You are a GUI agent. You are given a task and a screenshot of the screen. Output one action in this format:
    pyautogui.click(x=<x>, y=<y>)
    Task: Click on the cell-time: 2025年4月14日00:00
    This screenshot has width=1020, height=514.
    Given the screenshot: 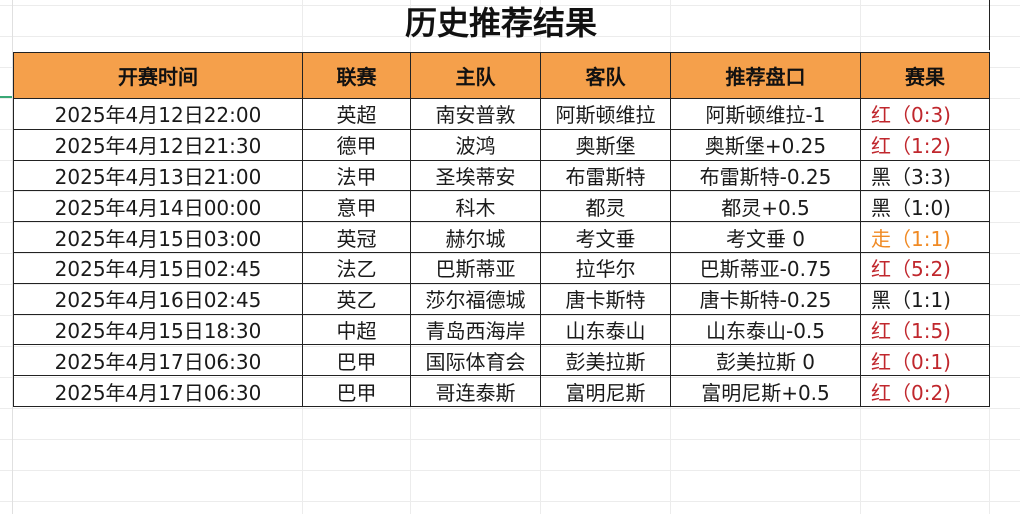 What is the action you would take?
    pyautogui.click(x=158, y=206)
    